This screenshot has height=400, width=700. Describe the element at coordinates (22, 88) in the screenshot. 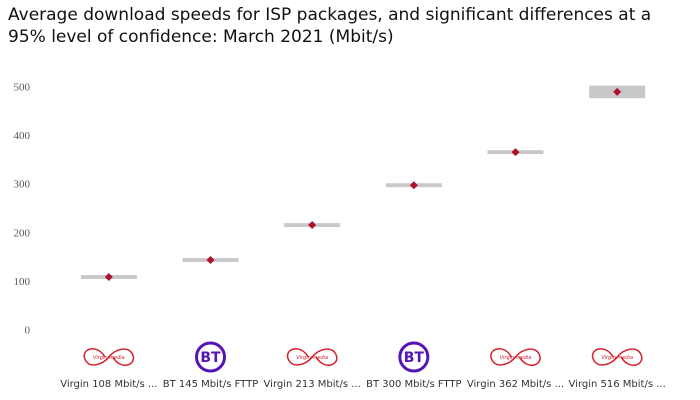

I see `y-tick-label: 500` at that location.